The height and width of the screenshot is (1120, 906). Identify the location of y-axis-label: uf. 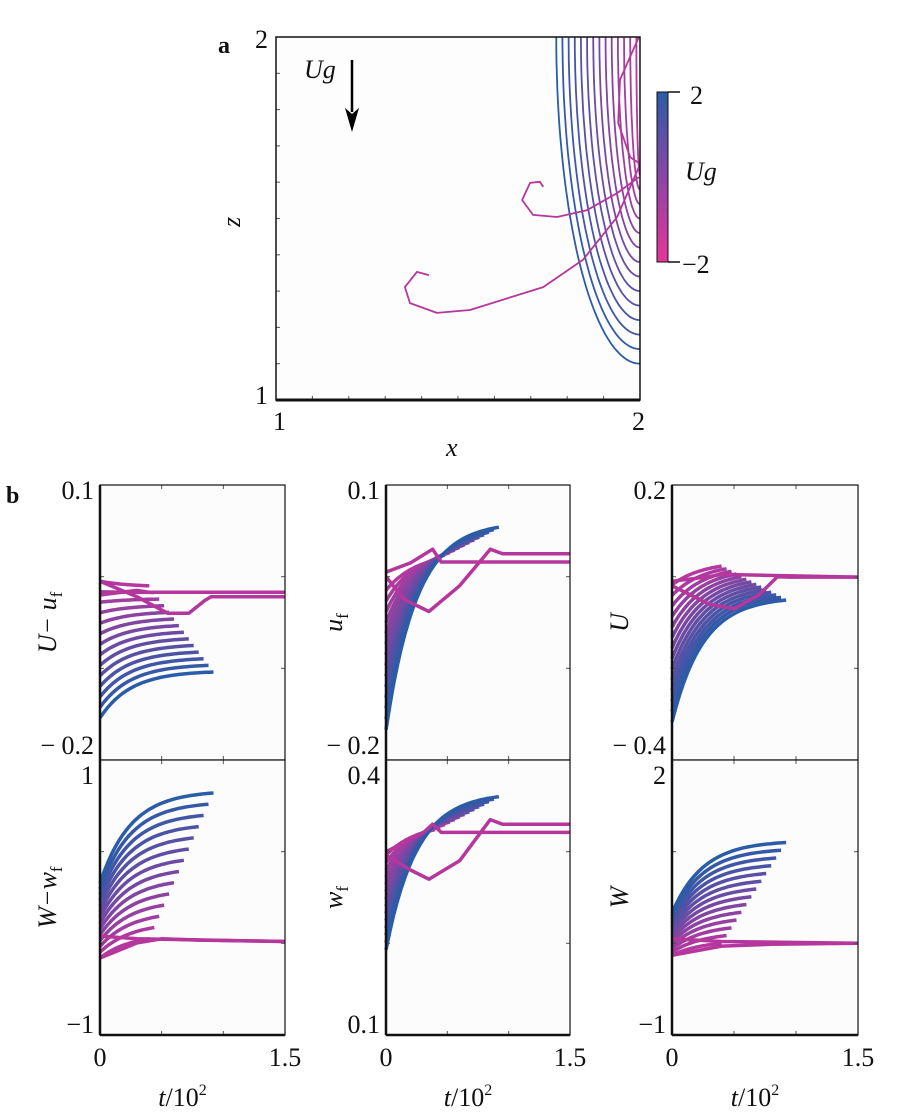
(335, 622).